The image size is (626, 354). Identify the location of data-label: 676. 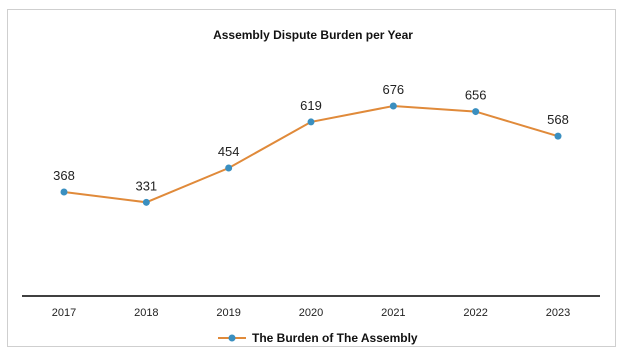
(393, 89).